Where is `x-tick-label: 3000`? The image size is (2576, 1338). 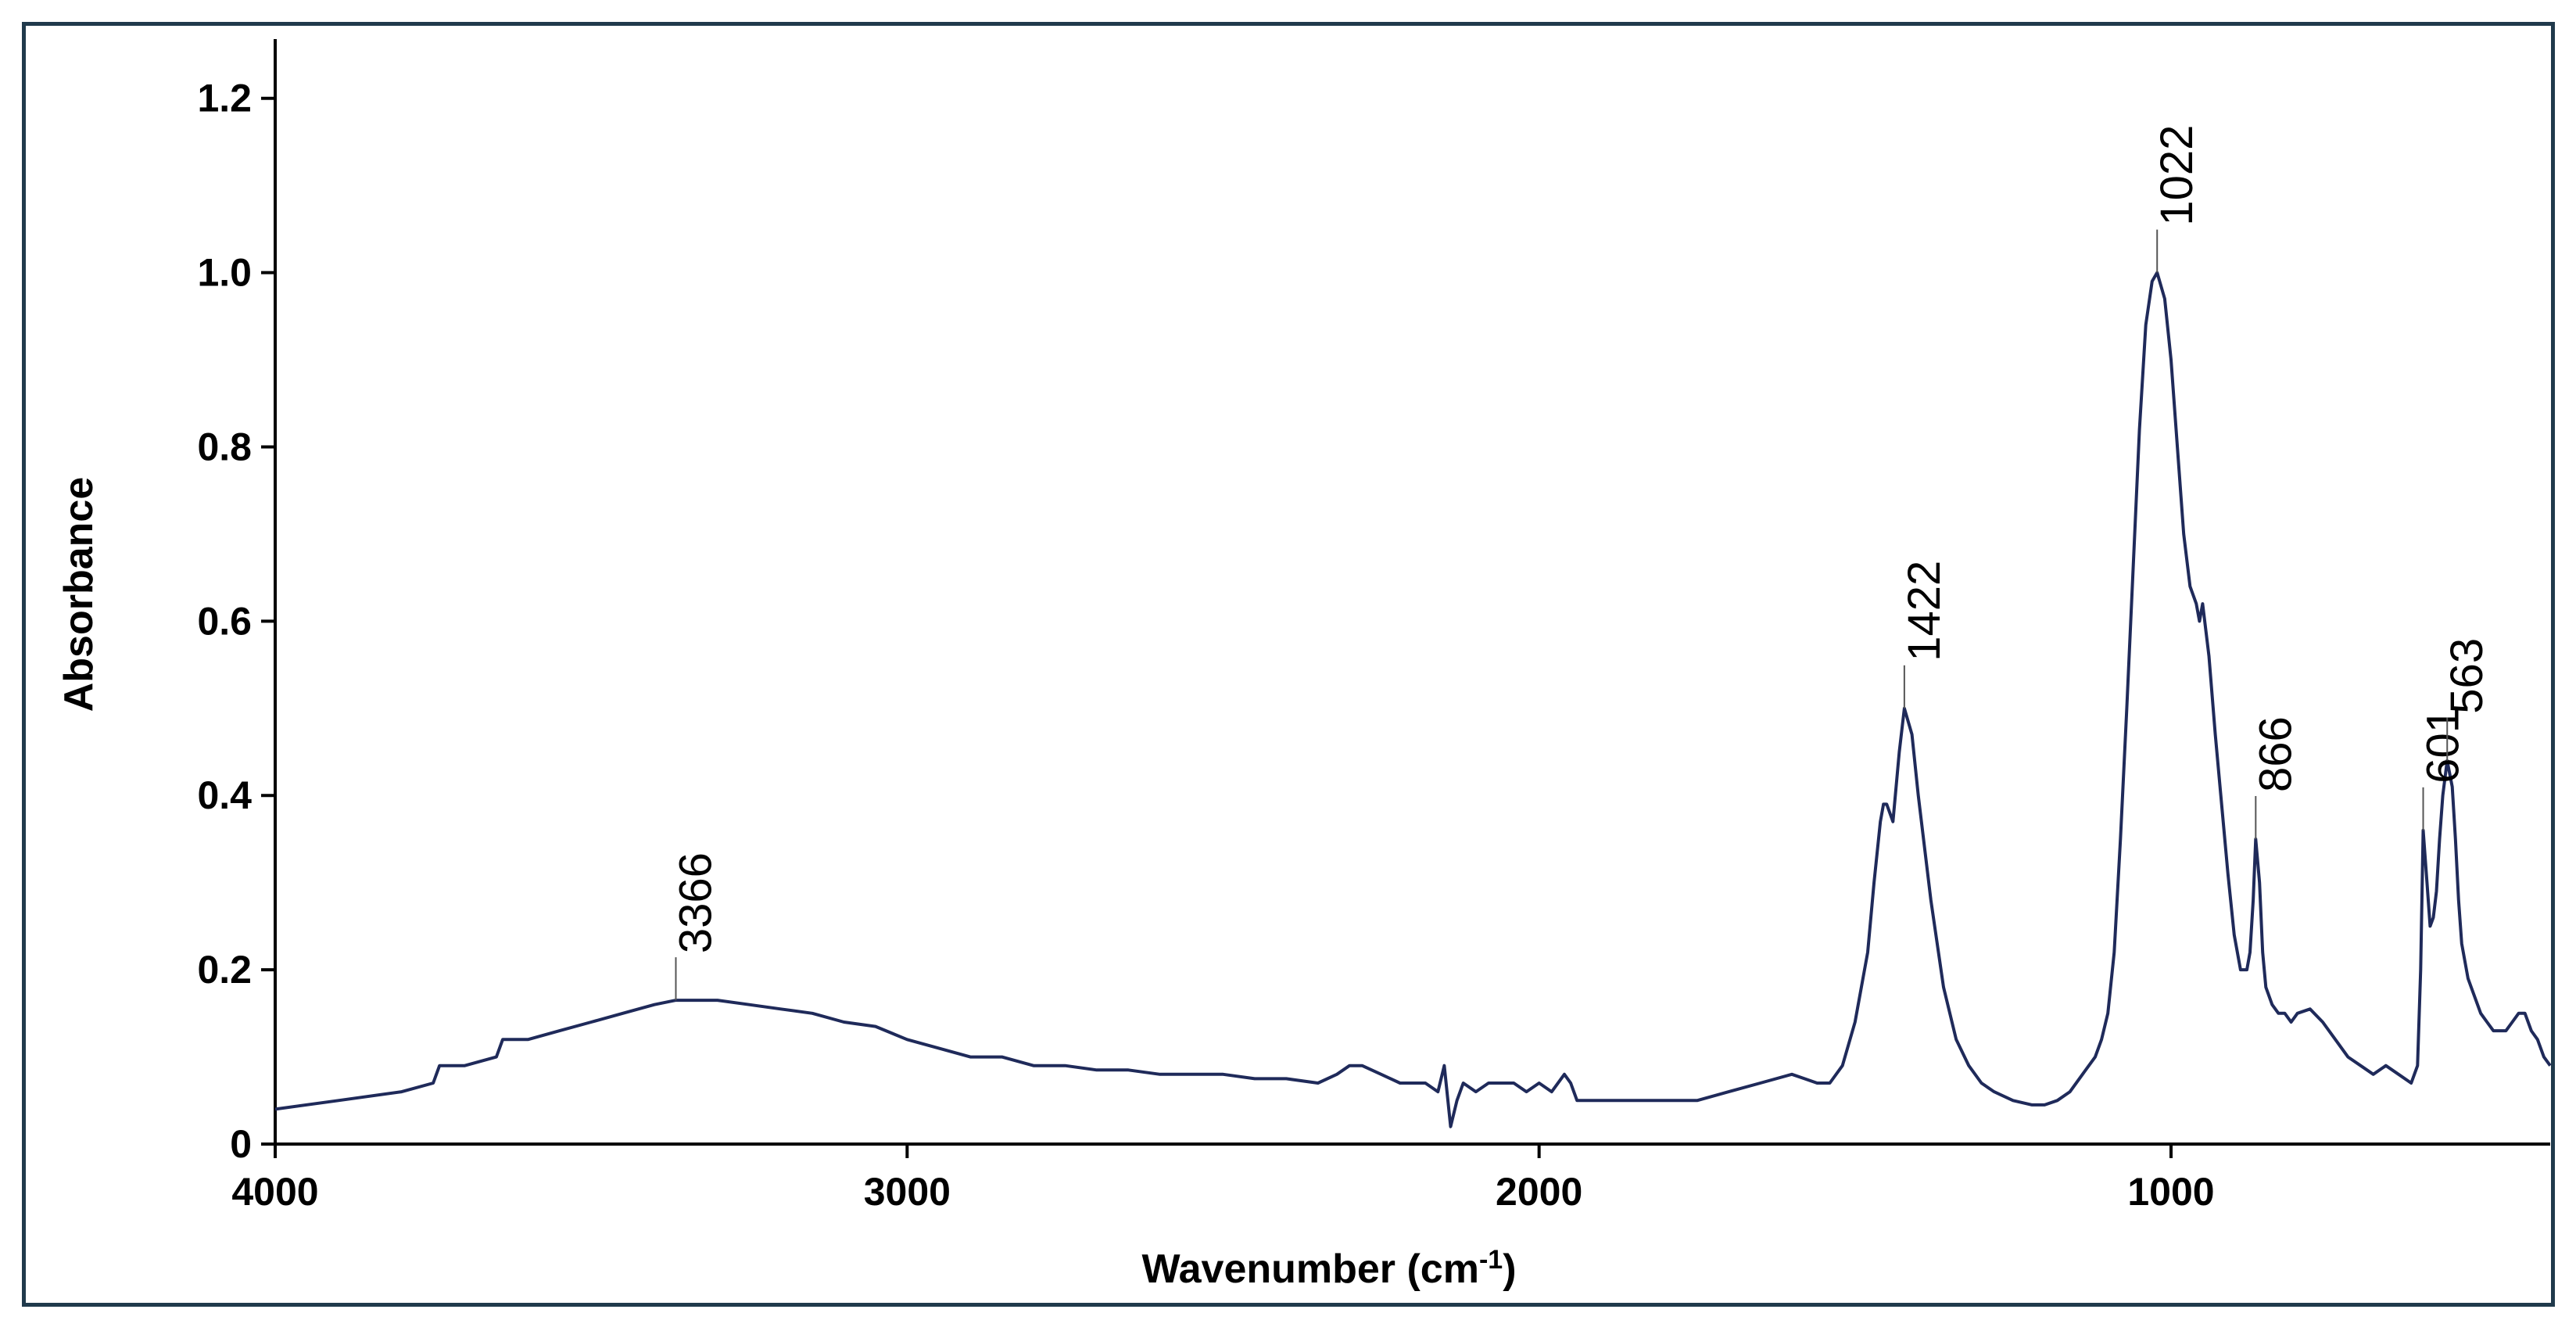 x-tick-label: 3000 is located at coordinates (907, 1192).